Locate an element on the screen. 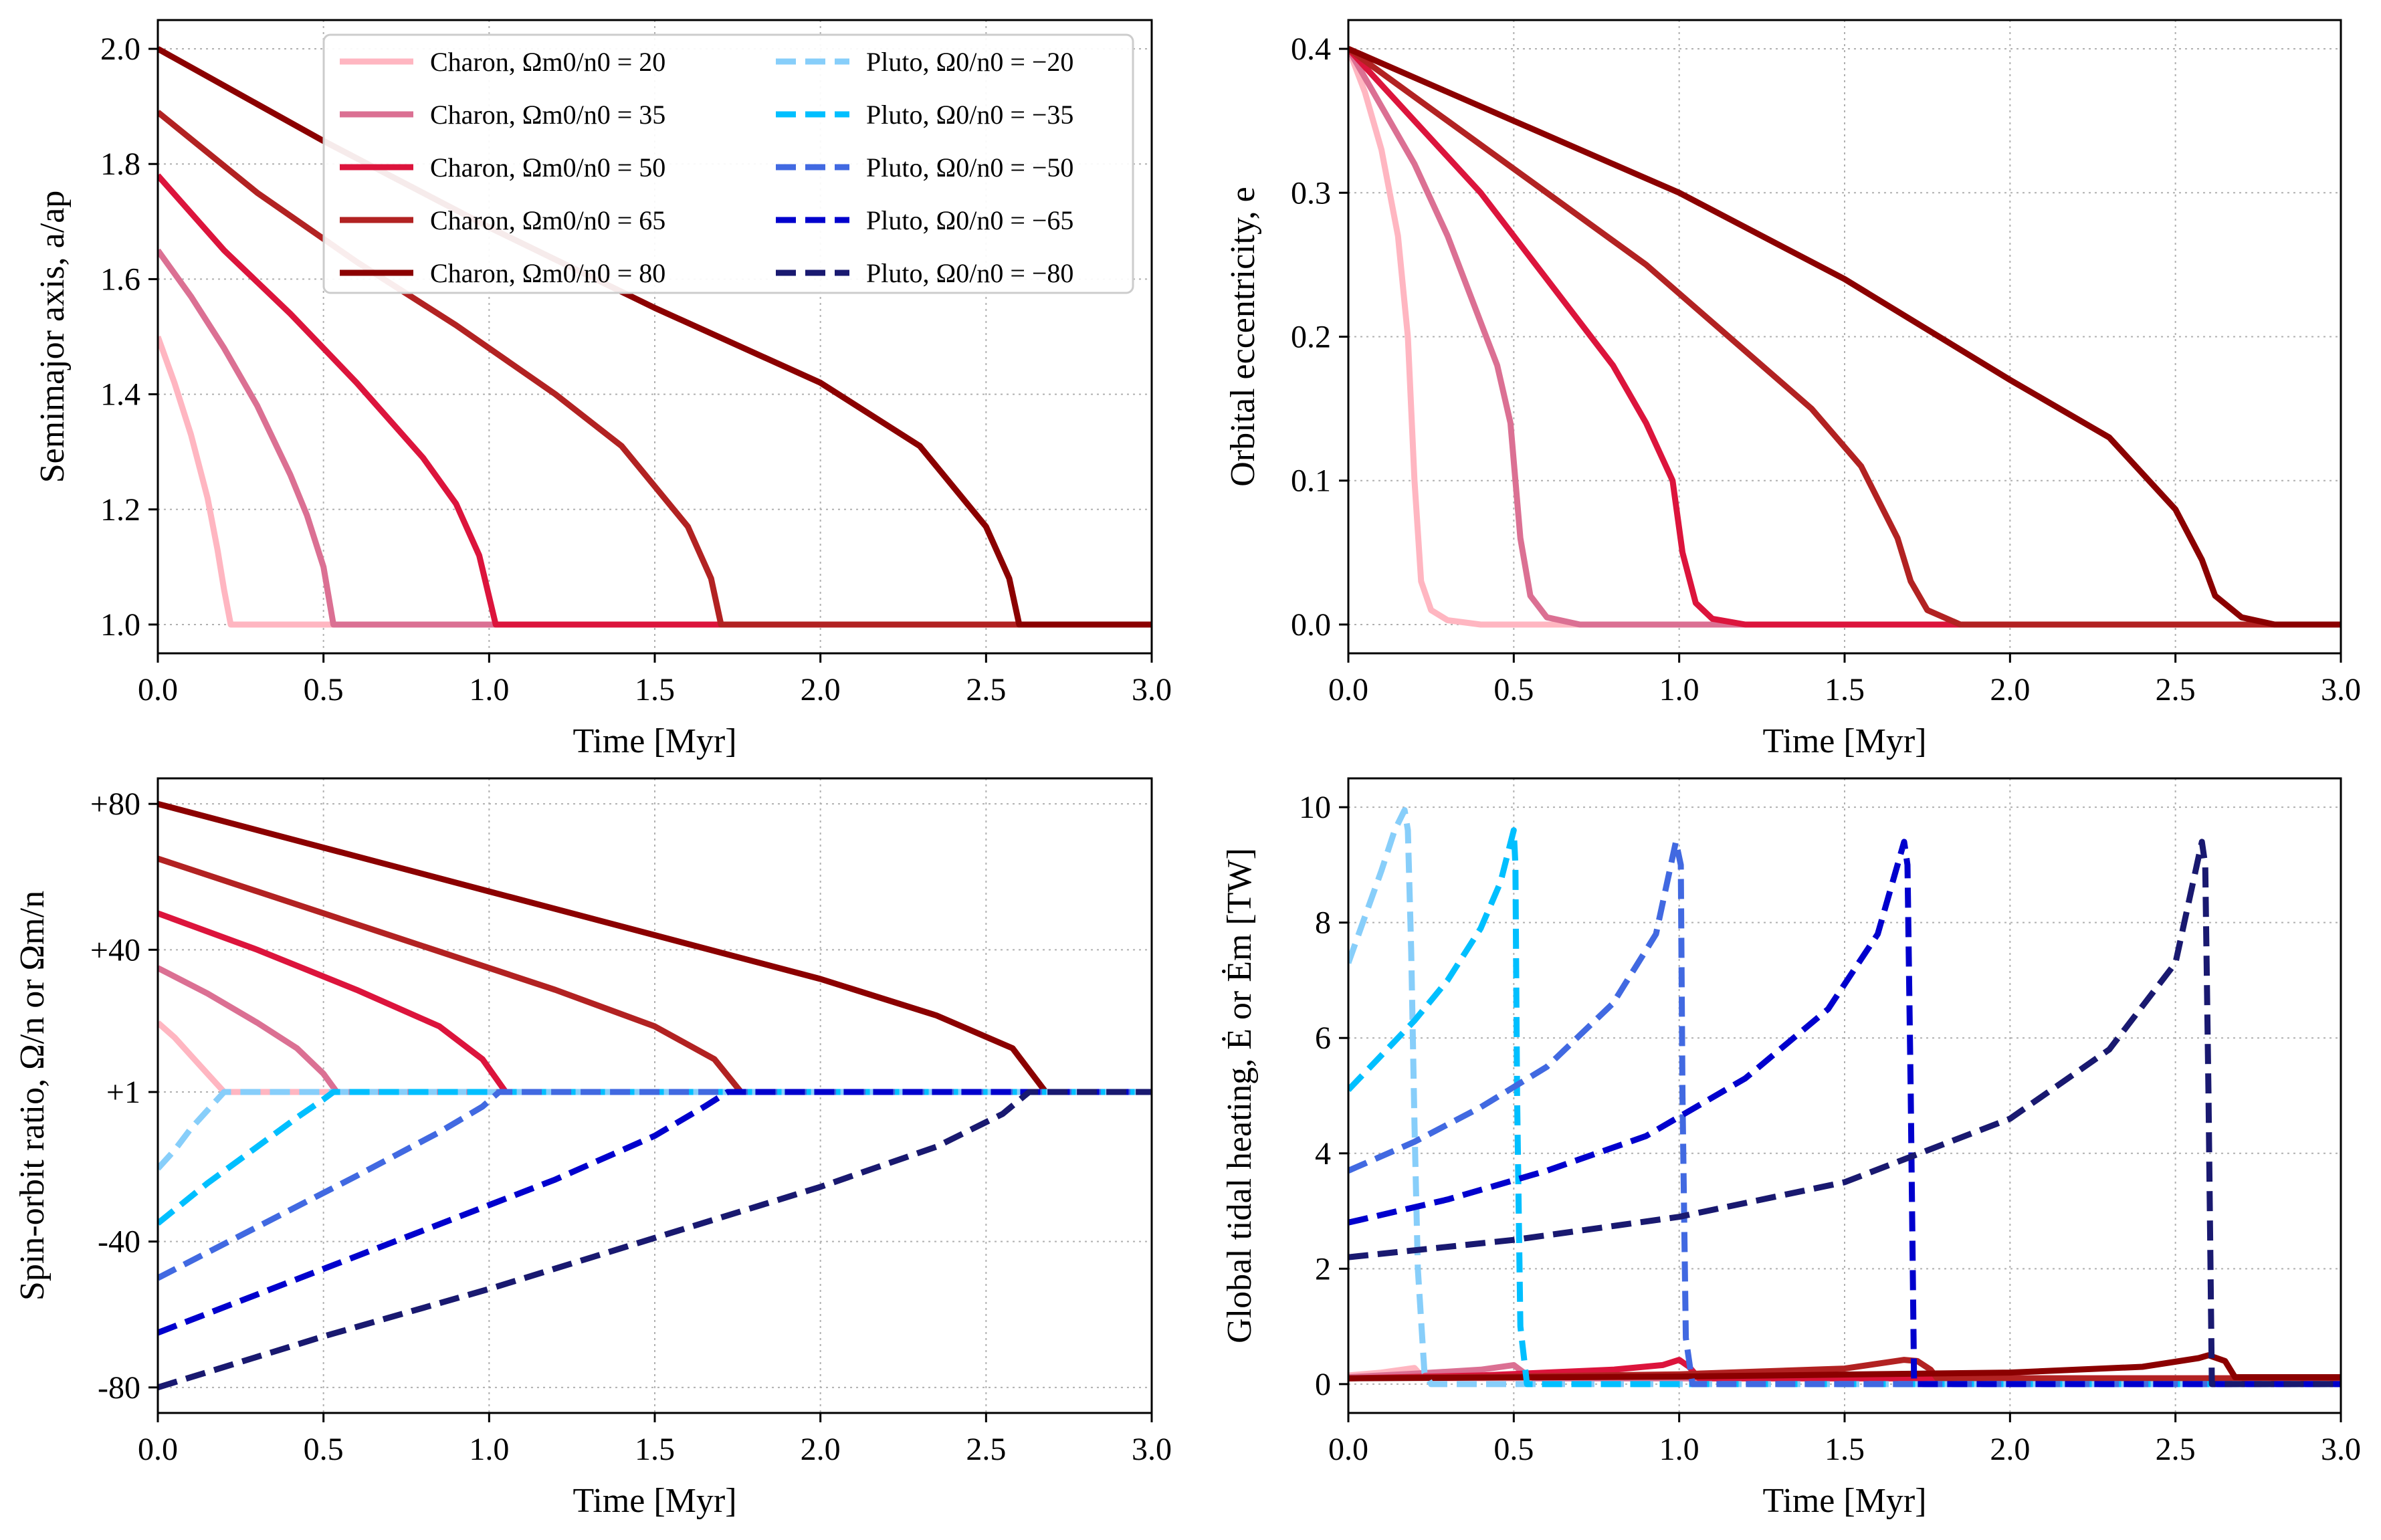 The width and height of the screenshot is (2381, 1540). y-tick-label: 2 is located at coordinates (1323, 1269).